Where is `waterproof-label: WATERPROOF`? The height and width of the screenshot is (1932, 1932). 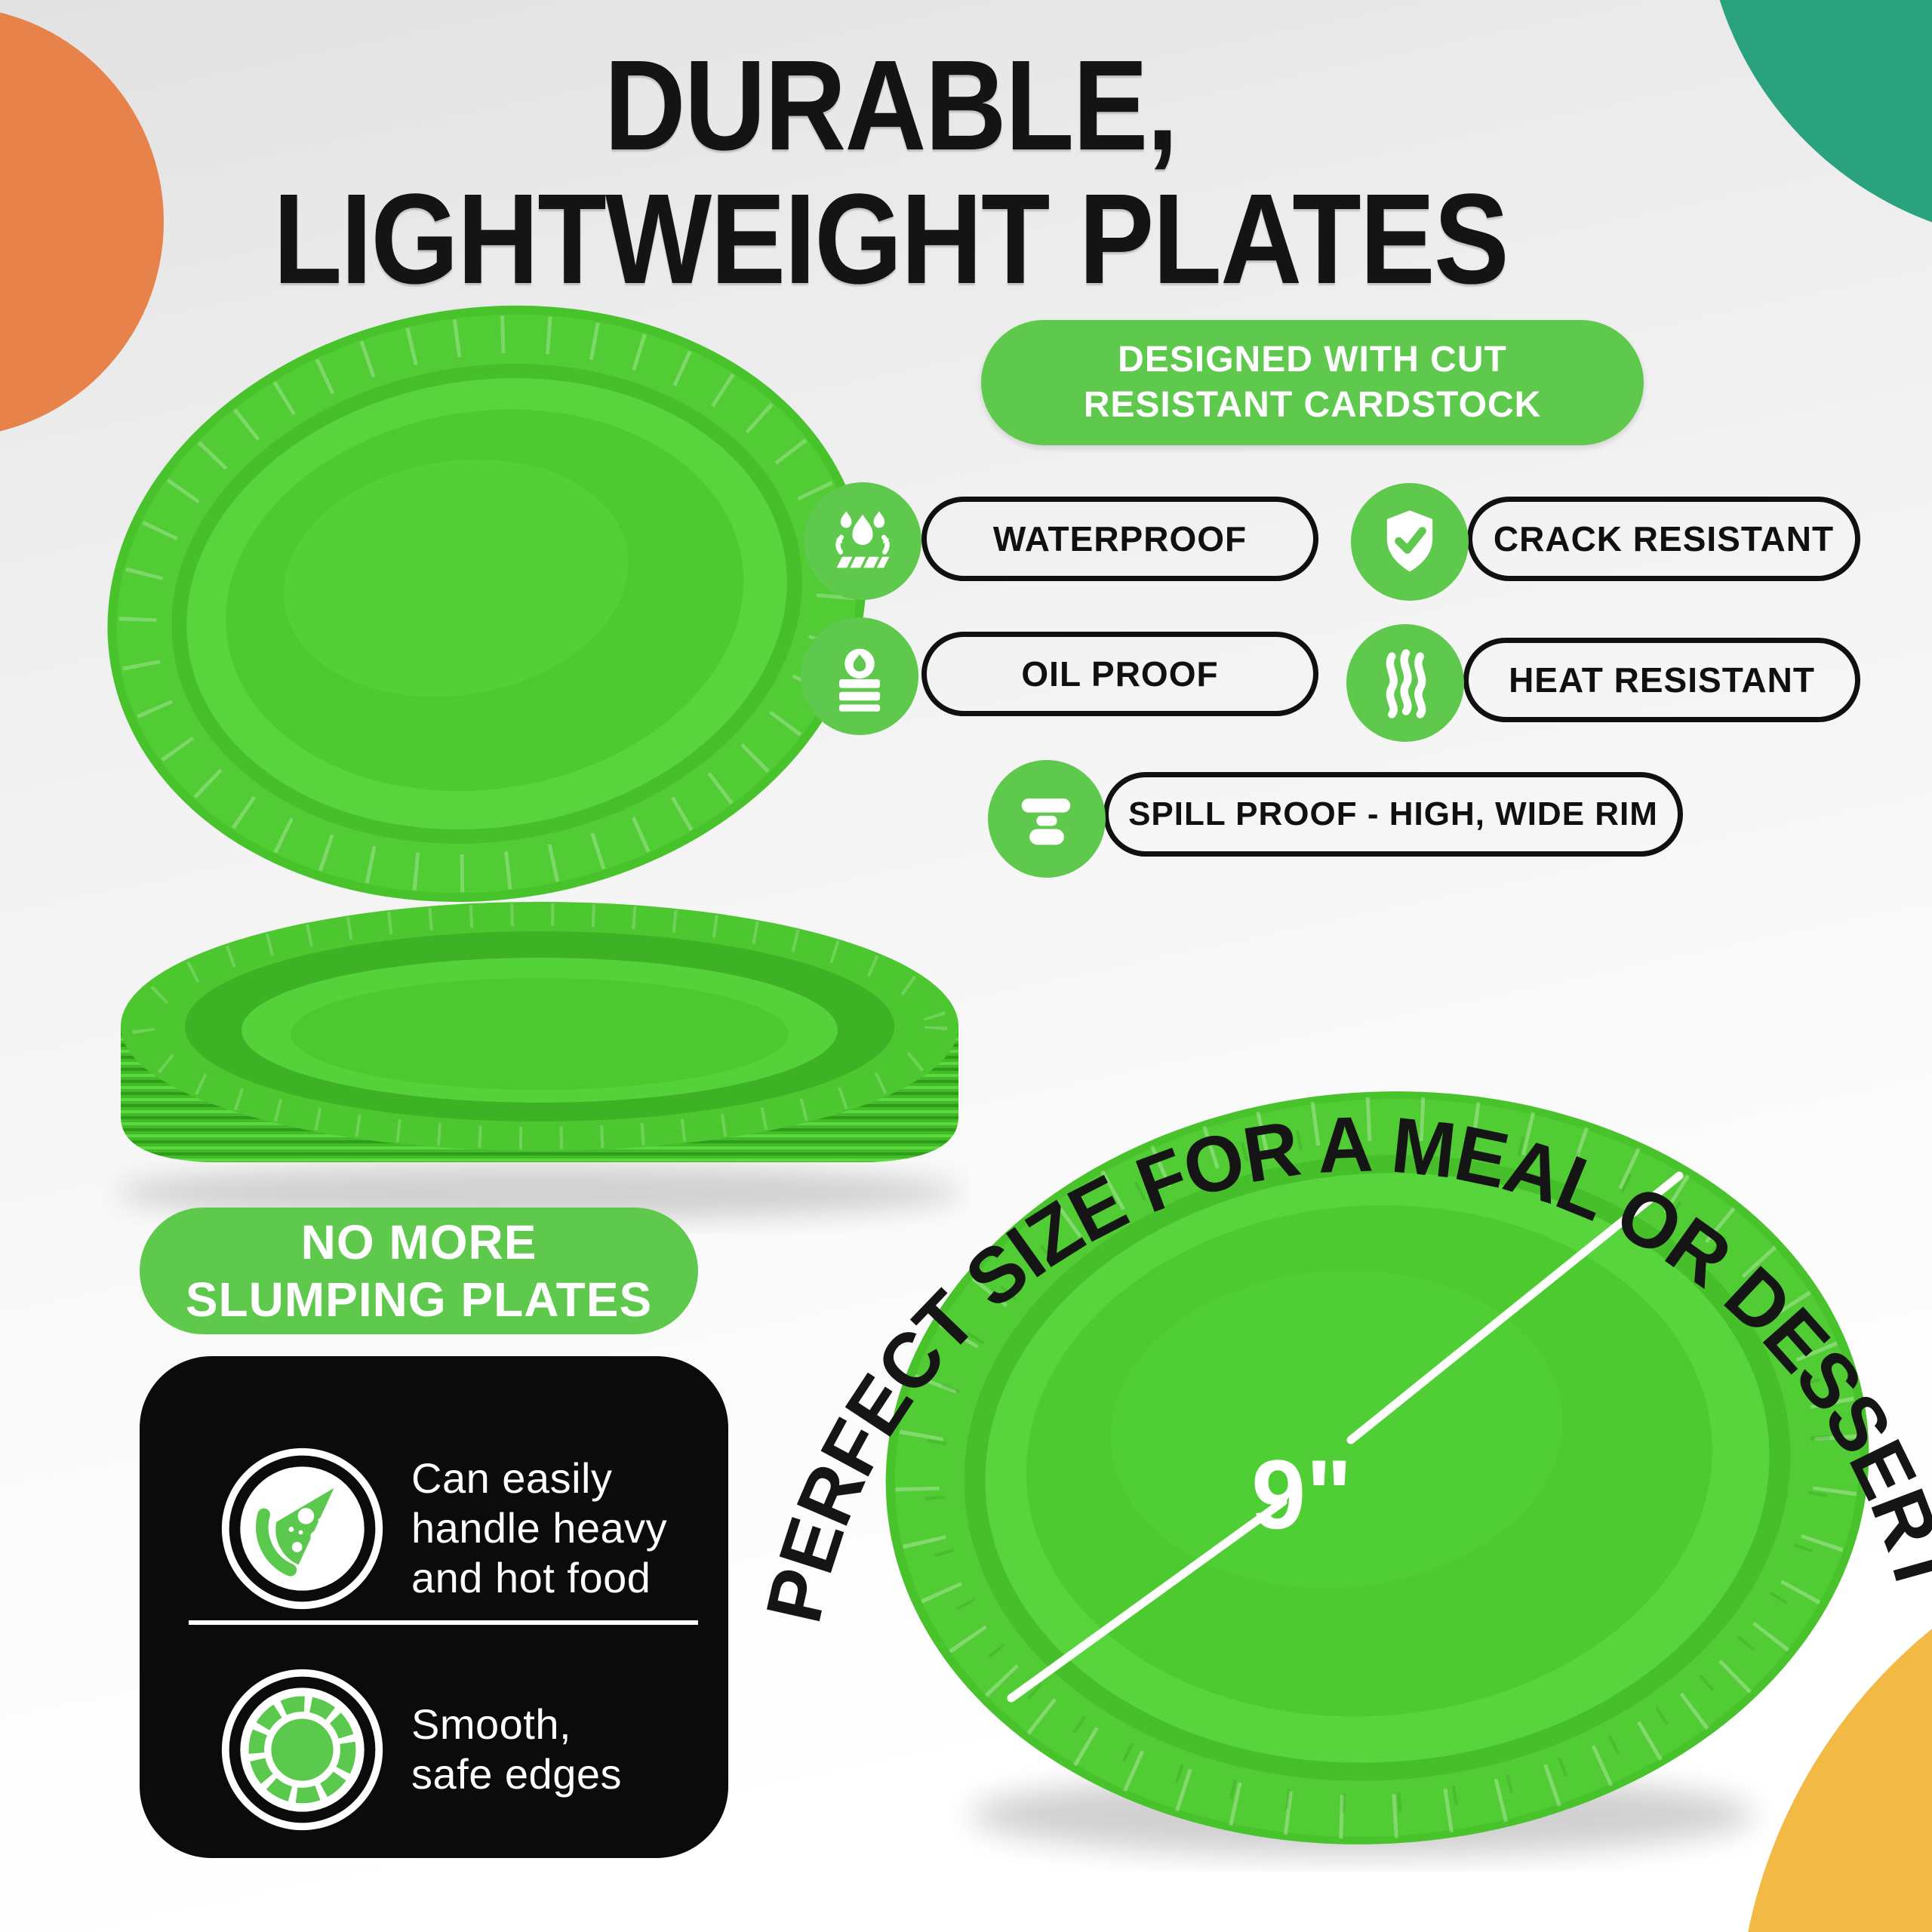
waterproof-label: WATERPROOF is located at coordinates (1119, 538).